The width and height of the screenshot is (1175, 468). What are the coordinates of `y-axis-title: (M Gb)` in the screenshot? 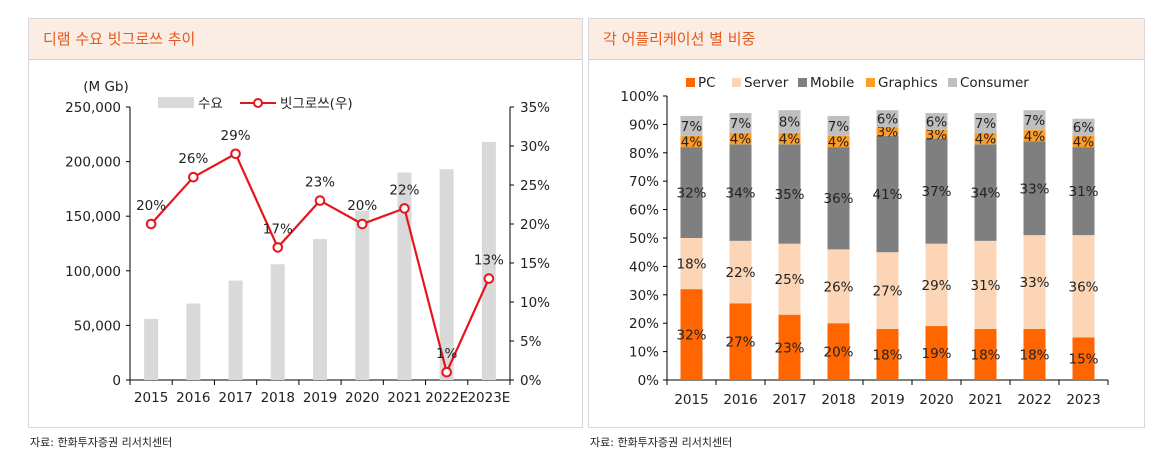 It's located at (106, 87).